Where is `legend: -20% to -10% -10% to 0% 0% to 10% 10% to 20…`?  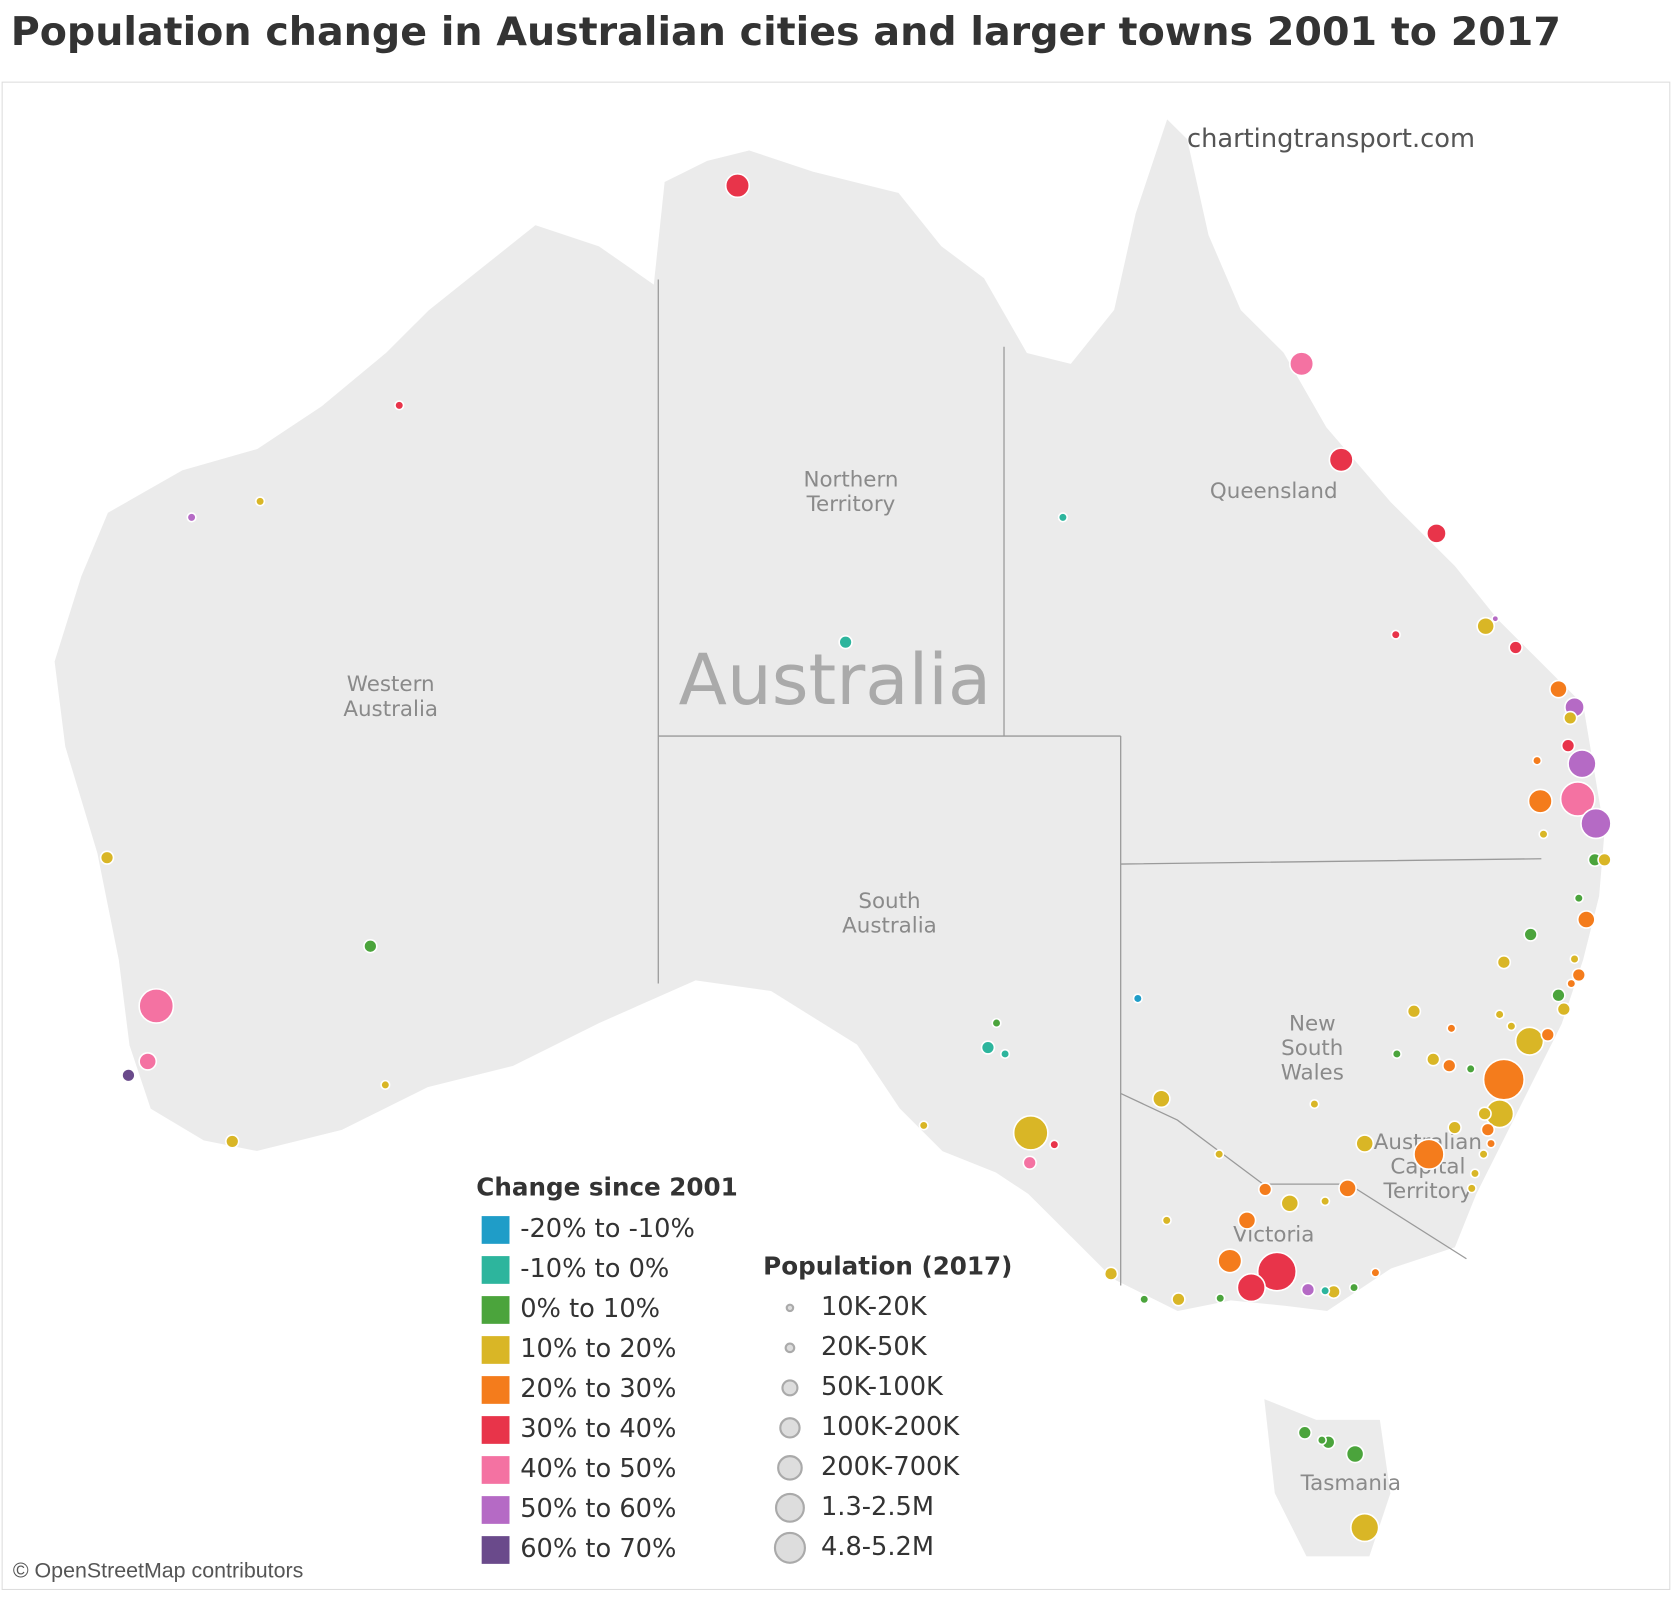
legend: -20% to -10% -10% to 0% 0% to 10% 10% to 20… is located at coordinates (720, 1389).